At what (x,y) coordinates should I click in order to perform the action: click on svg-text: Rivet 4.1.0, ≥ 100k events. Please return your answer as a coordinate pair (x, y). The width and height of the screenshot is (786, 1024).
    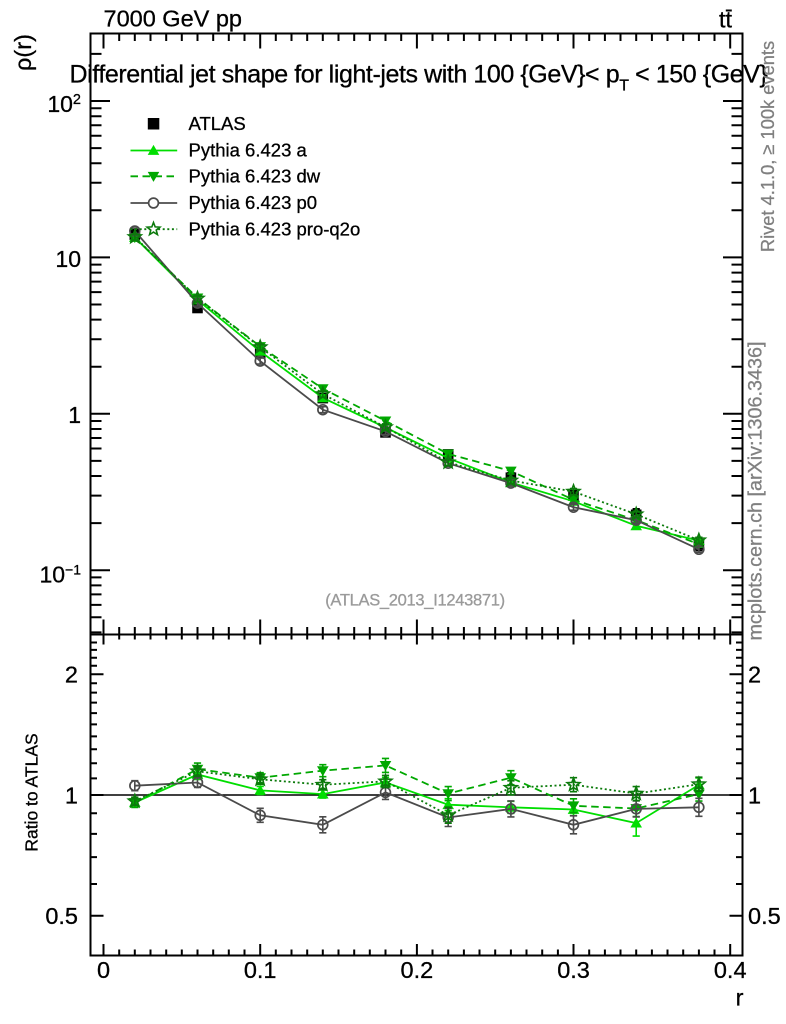
    Looking at the image, I should click on (767, 146).